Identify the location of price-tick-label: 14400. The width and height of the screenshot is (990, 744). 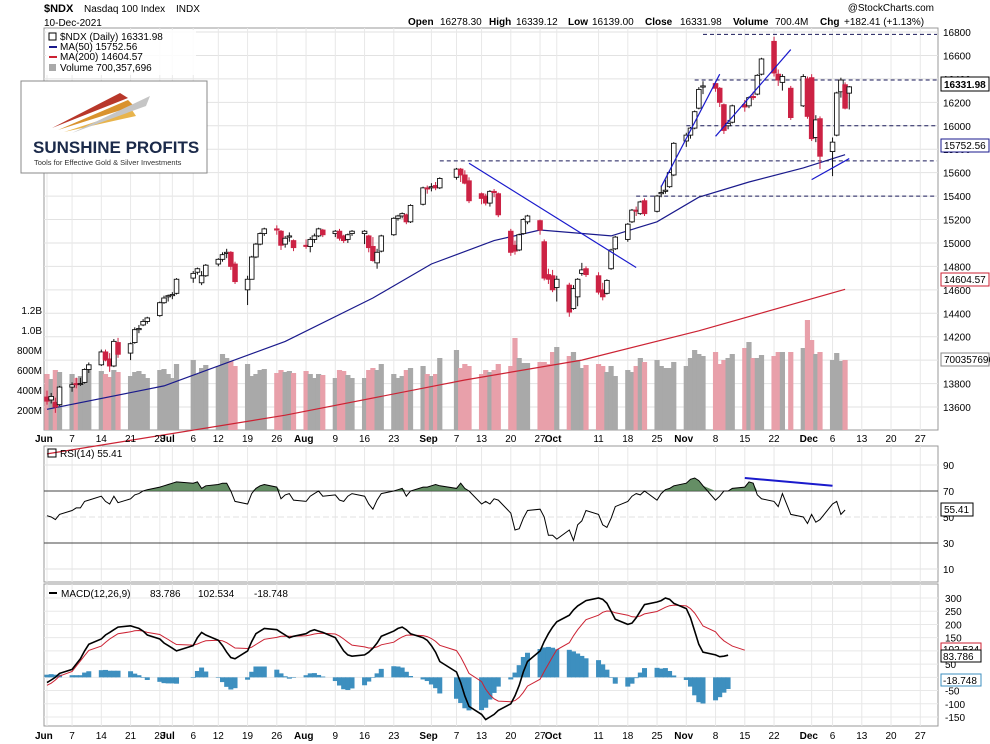
(957, 314).